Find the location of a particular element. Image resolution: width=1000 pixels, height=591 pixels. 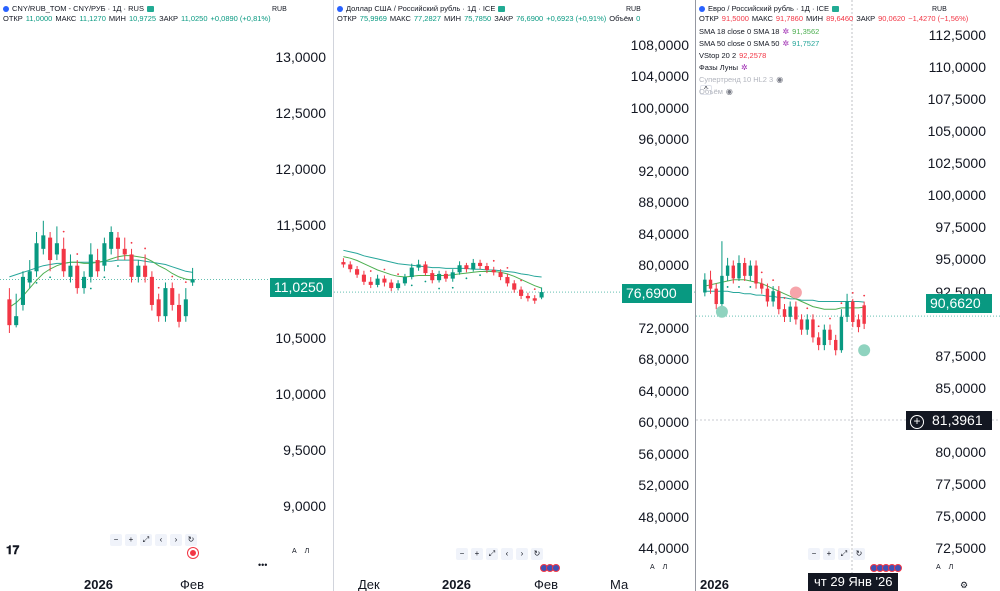

toolbar-button: › is located at coordinates (176, 540).